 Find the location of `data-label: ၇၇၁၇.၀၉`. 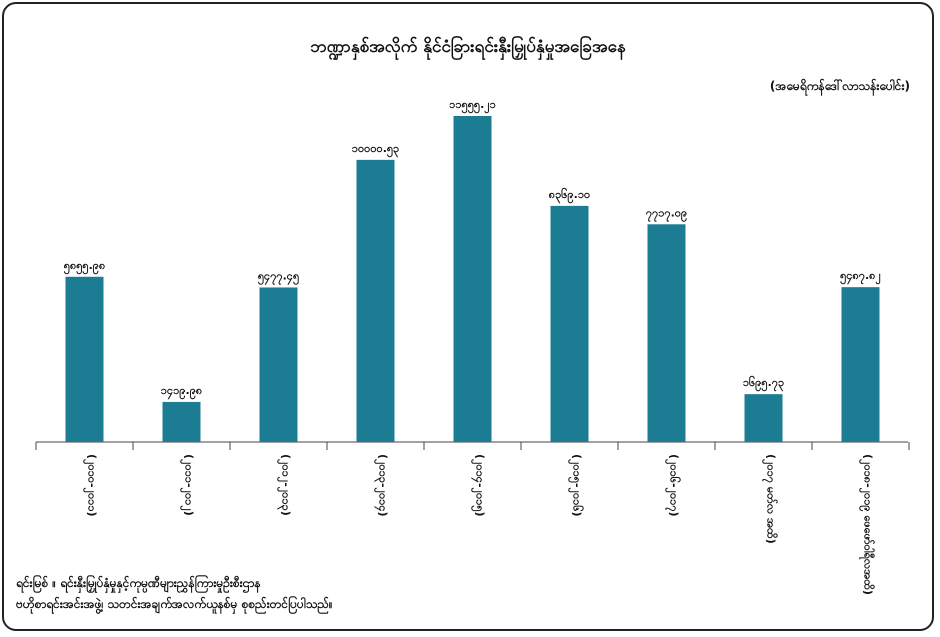

data-label: ၇၇၁၇.၀၉ is located at coordinates (666, 214).